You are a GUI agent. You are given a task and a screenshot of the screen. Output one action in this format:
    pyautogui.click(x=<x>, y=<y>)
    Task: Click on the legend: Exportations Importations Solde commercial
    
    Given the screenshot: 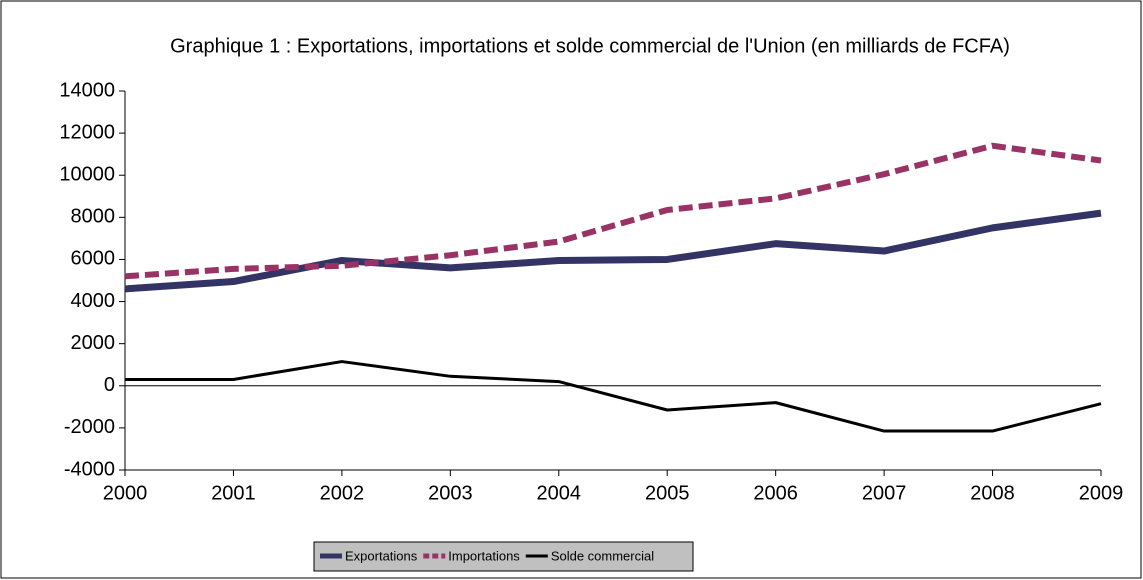 What is the action you would take?
    pyautogui.click(x=503, y=556)
    